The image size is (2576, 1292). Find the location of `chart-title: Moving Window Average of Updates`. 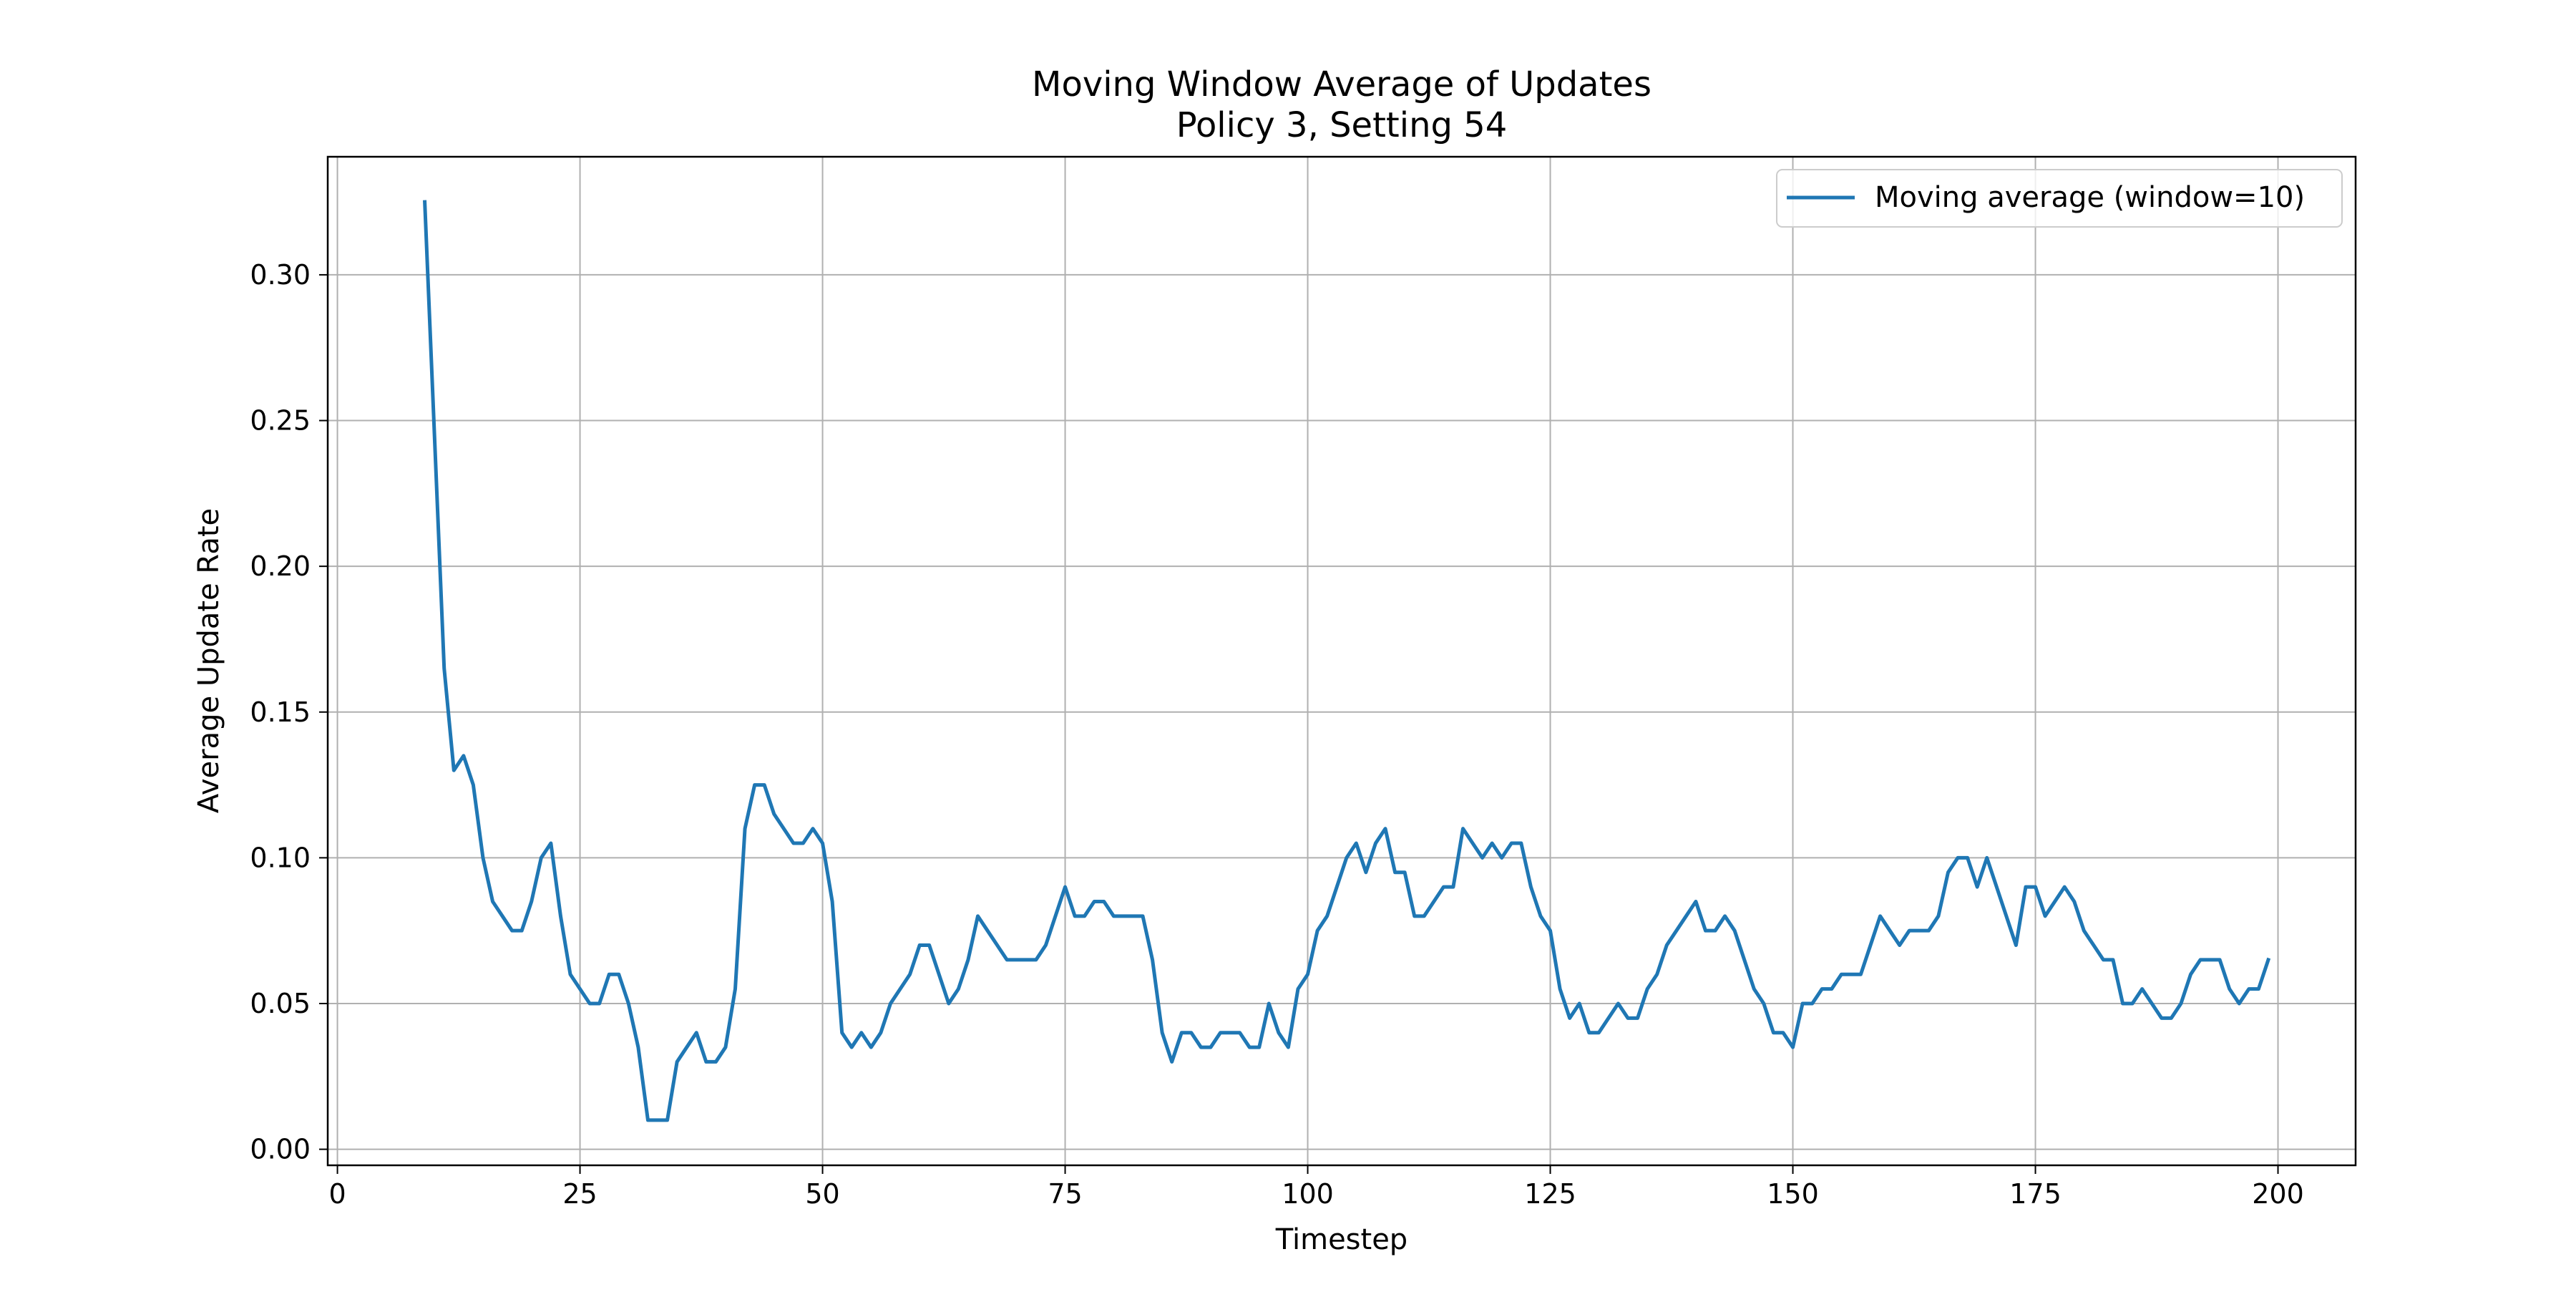

chart-title: Moving Window Average of Updates is located at coordinates (1342, 84).